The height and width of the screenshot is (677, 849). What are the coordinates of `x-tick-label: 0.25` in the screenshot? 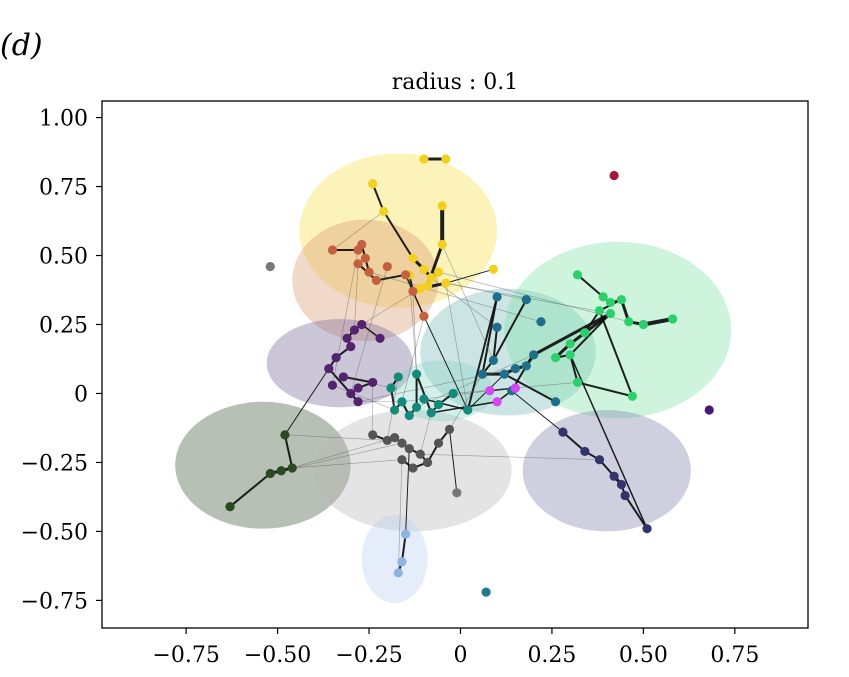 It's located at (551, 655).